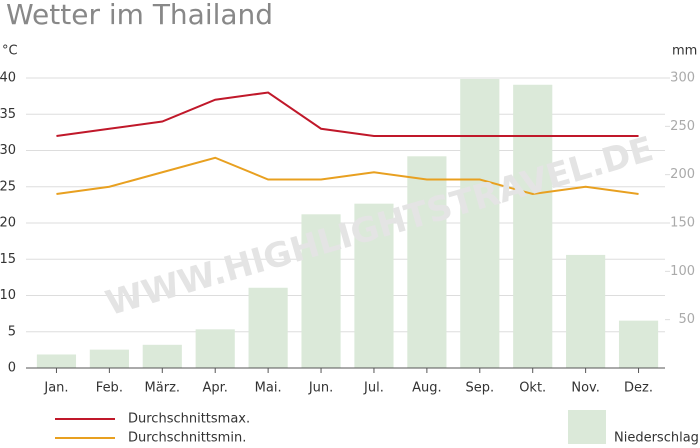 This screenshot has width=700, height=448. Describe the element at coordinates (682, 174) in the screenshot. I see `y2-tick-label: 200` at that location.